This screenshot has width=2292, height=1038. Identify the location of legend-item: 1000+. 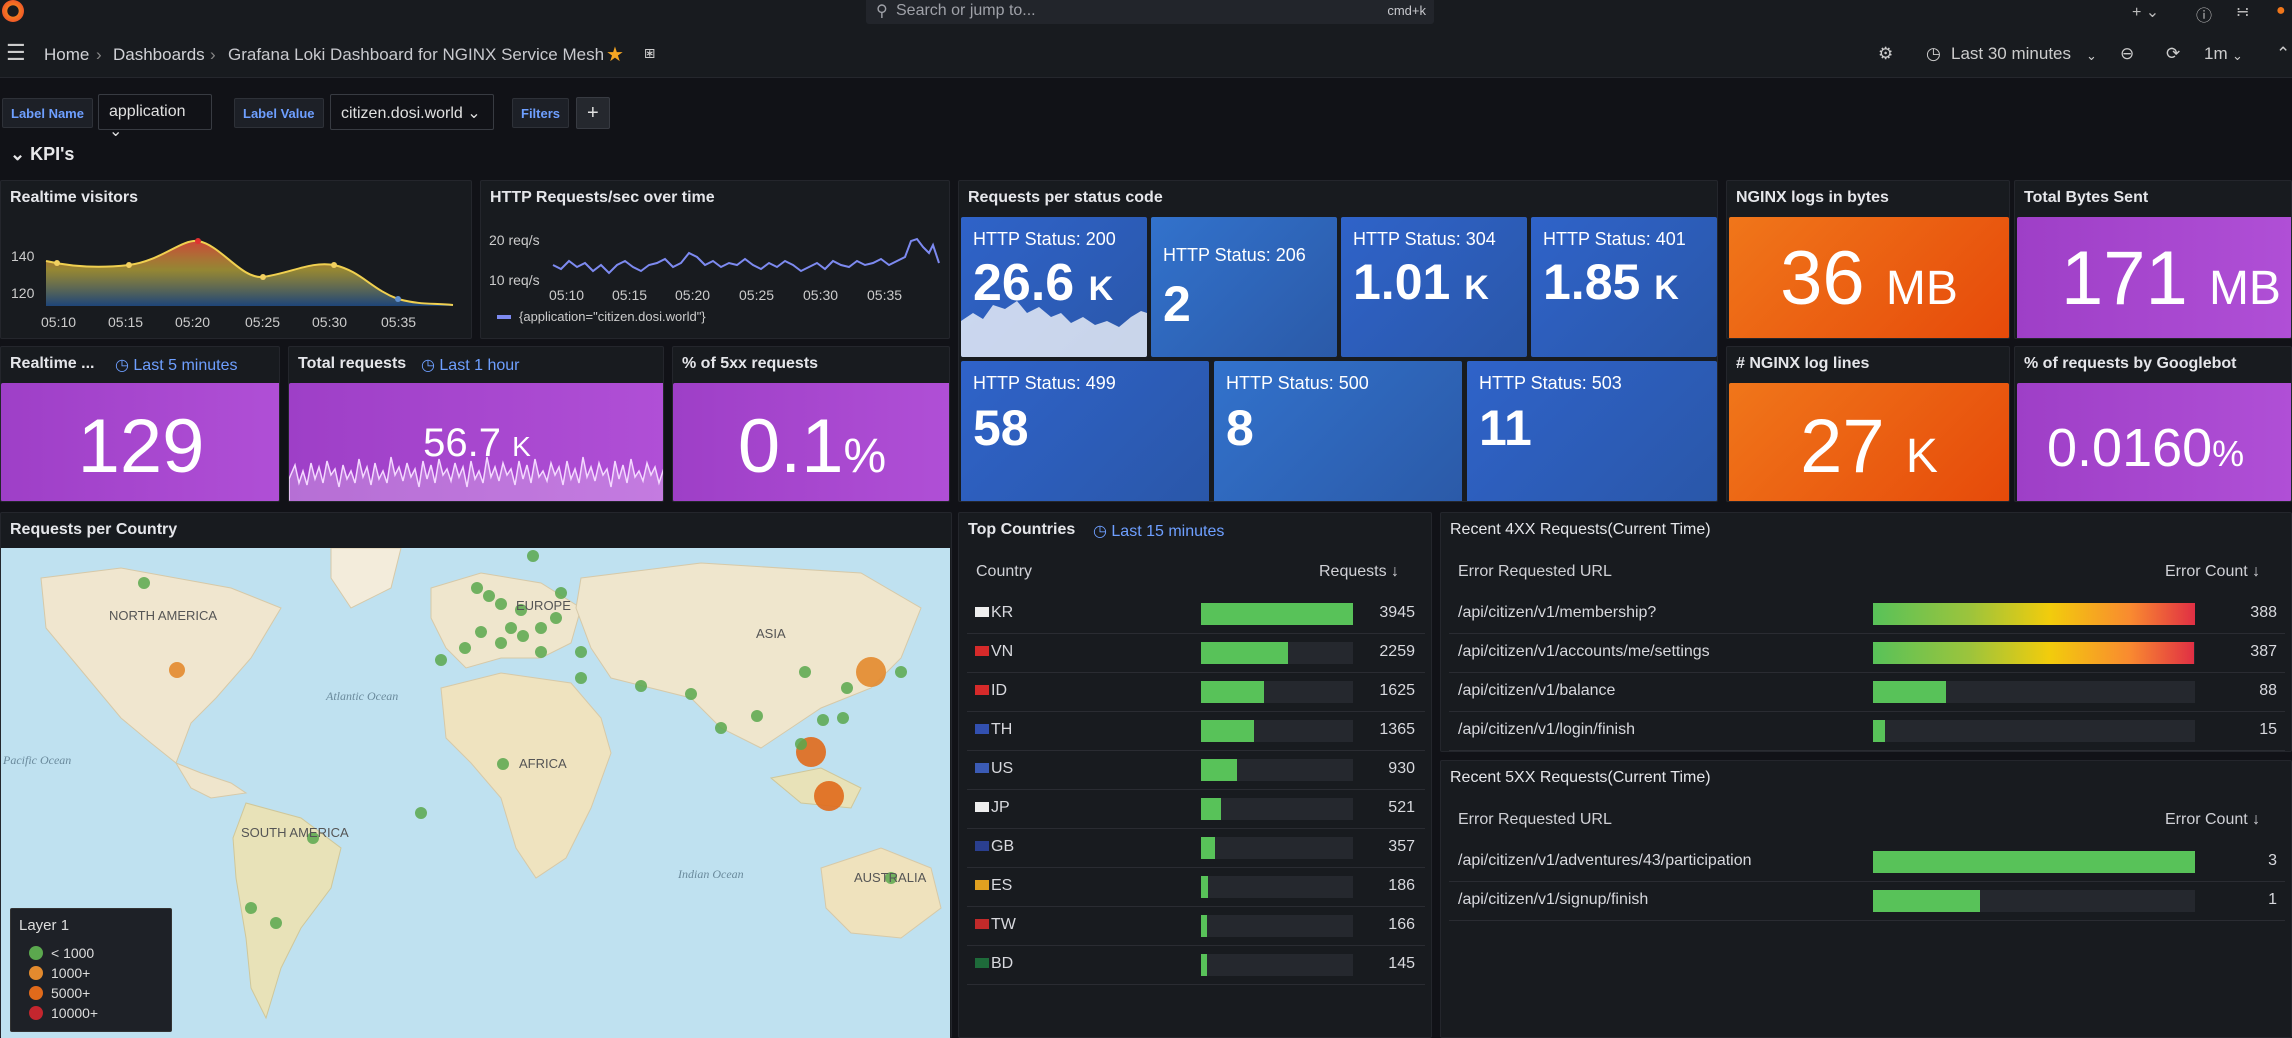
(59, 973).